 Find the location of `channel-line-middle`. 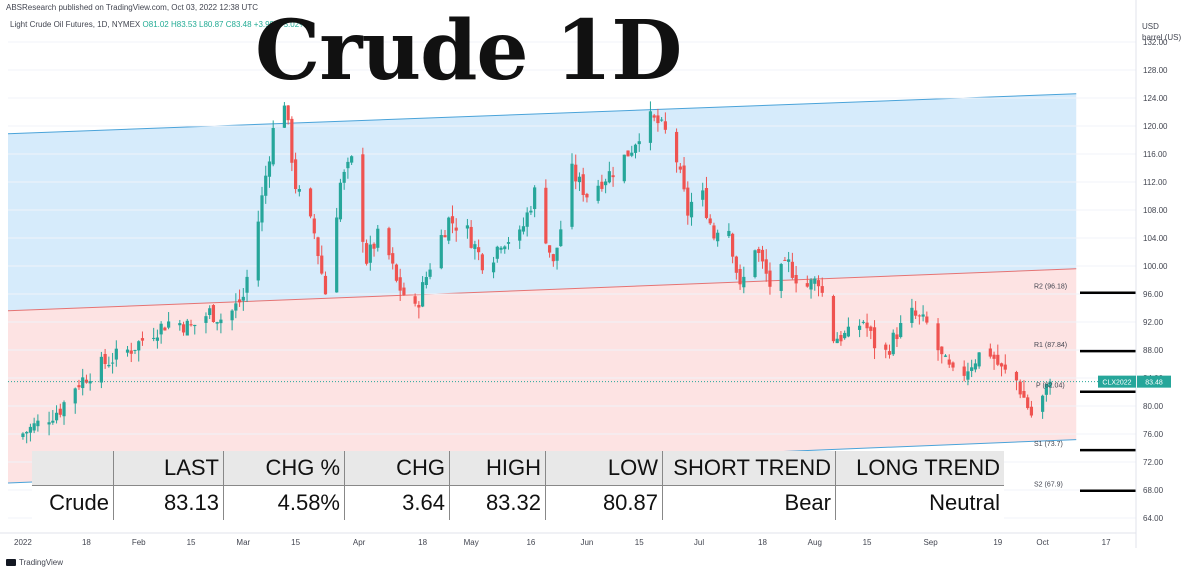

channel-line-middle is located at coordinates (542, 290).